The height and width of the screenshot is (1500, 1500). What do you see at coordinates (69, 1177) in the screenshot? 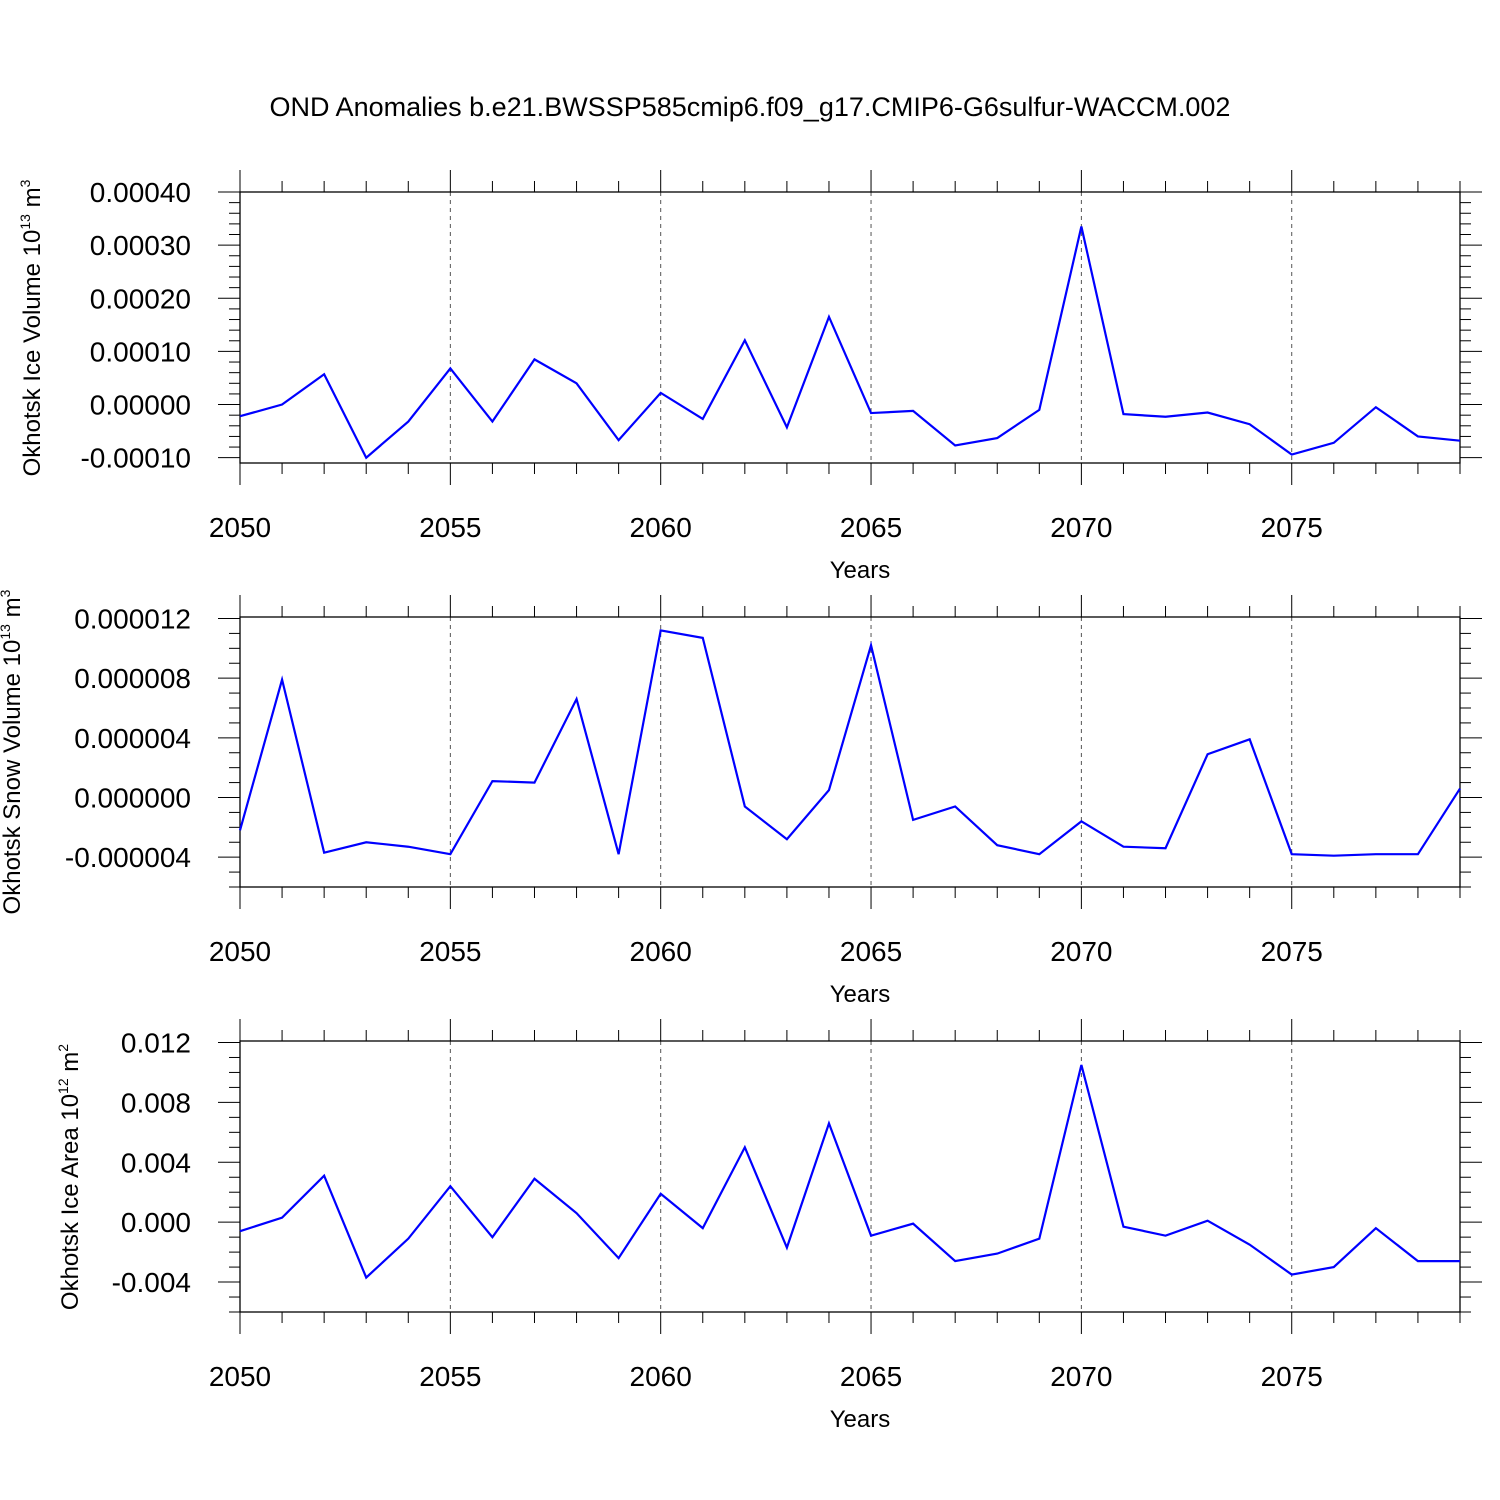
I see `y-axis-title: Okhotsk Ice Area 1012 m2` at bounding box center [69, 1177].